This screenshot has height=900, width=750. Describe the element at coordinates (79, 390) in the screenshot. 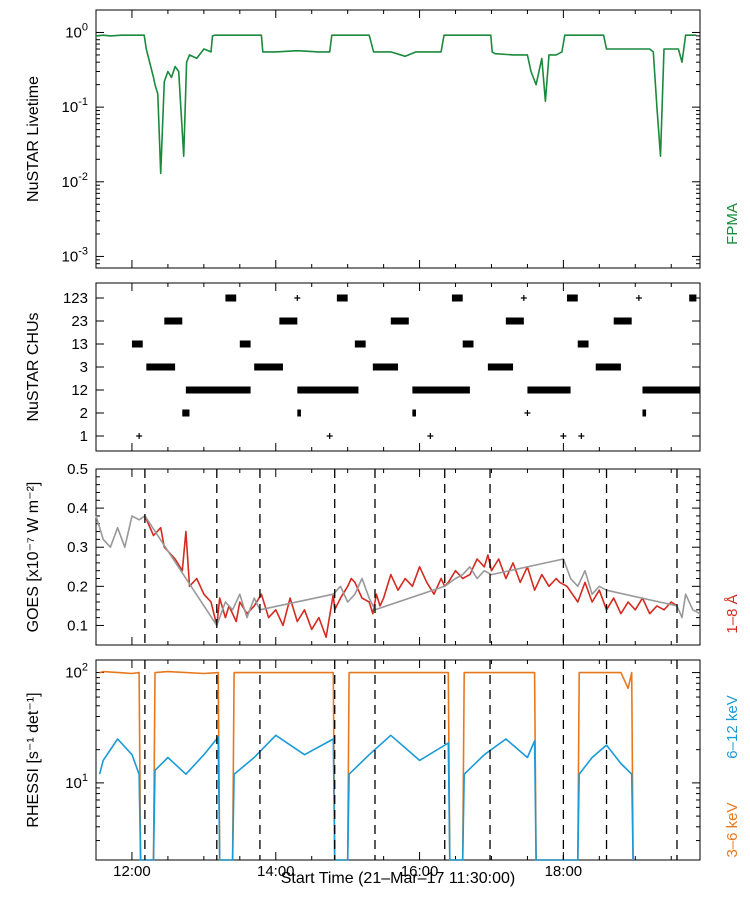

I see `chus-ytick-label: 12` at that location.